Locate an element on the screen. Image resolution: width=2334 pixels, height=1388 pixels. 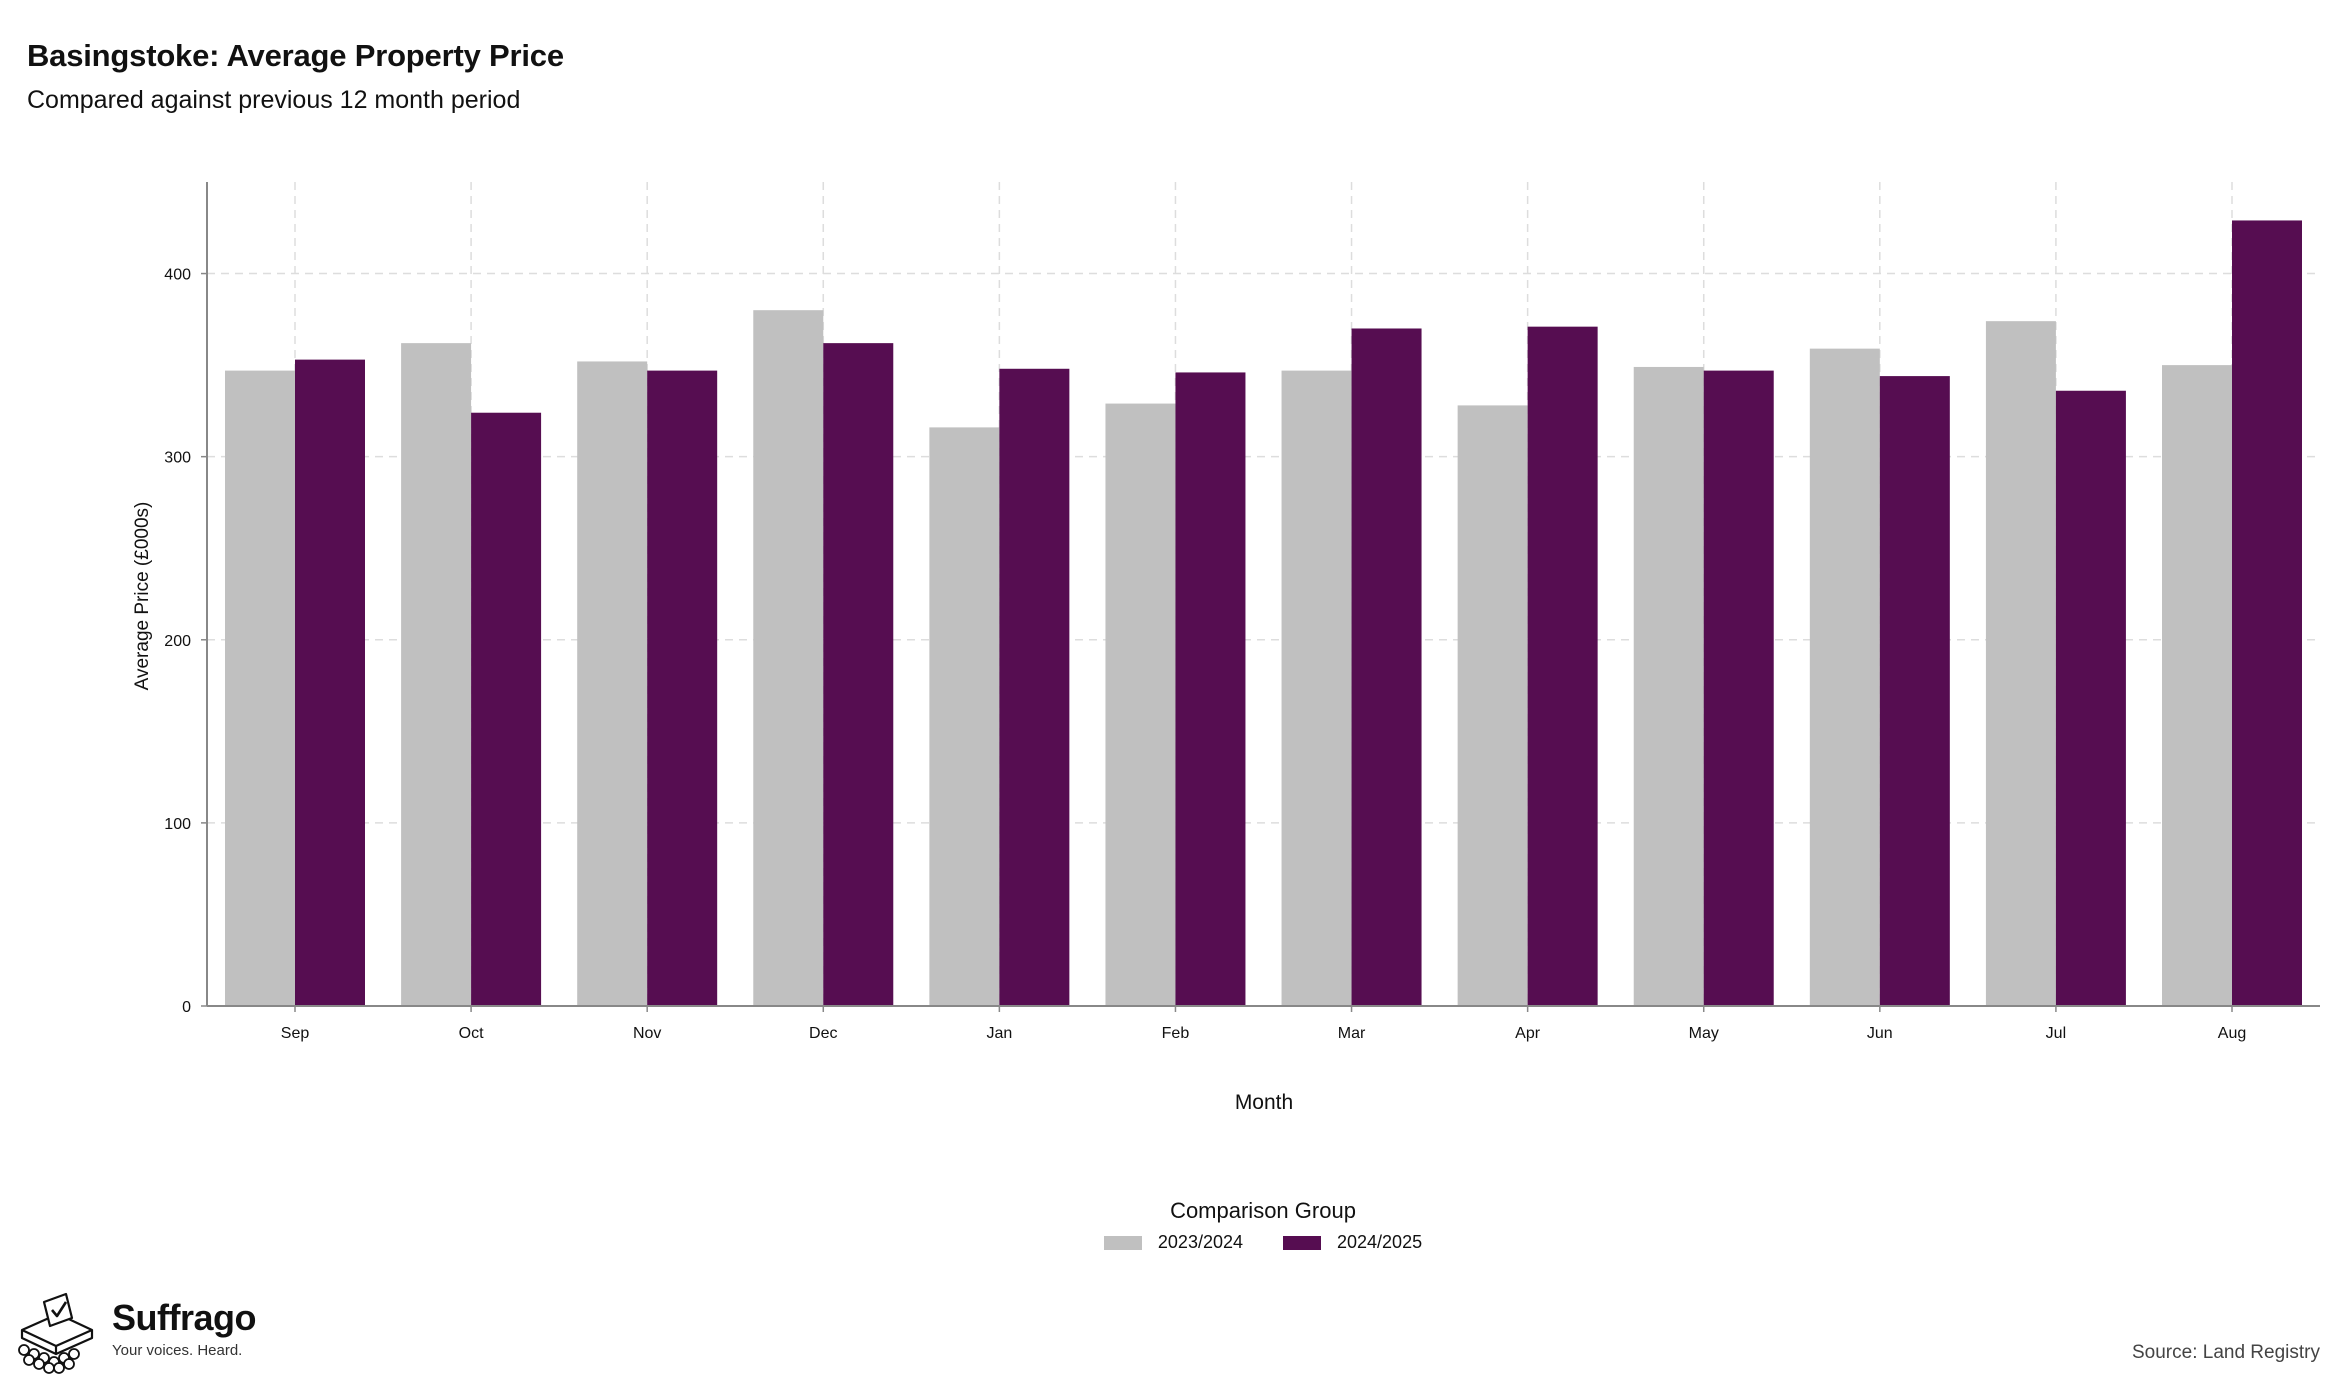
chart-title: Basingstoke: Average Property Price is located at coordinates (295, 55).